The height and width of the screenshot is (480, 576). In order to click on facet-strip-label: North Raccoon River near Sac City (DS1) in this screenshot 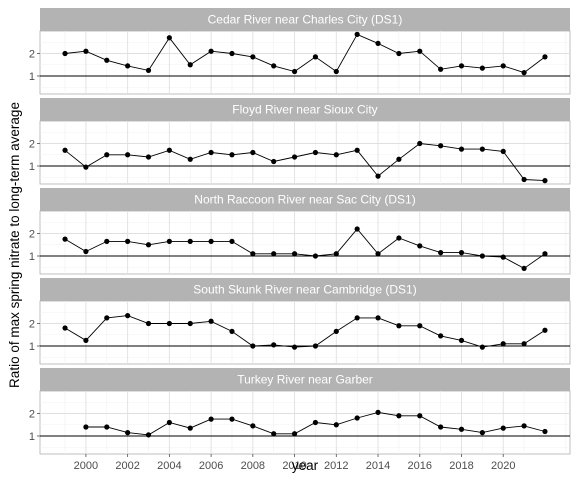, I will do `click(304, 200)`.